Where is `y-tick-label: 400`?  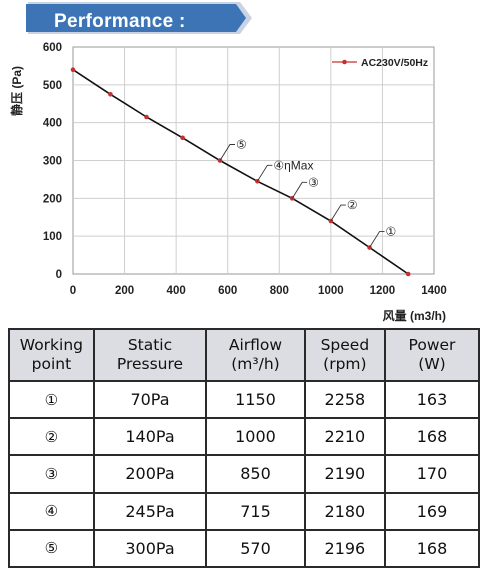
y-tick-label: 400 is located at coordinates (52, 124).